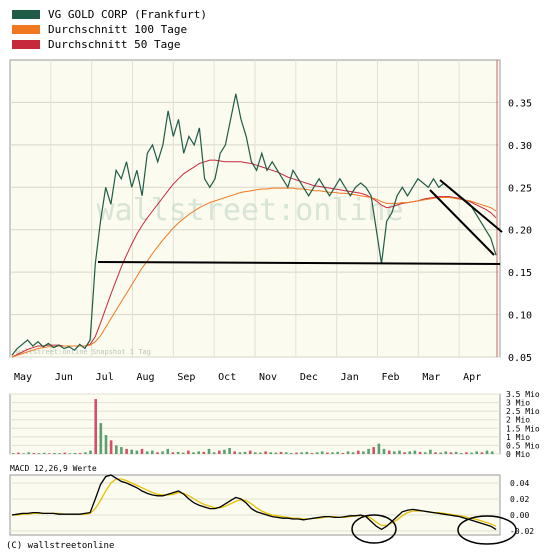  Describe the element at coordinates (26, 14) in the screenshot. I see `legend-swatch-price` at that location.